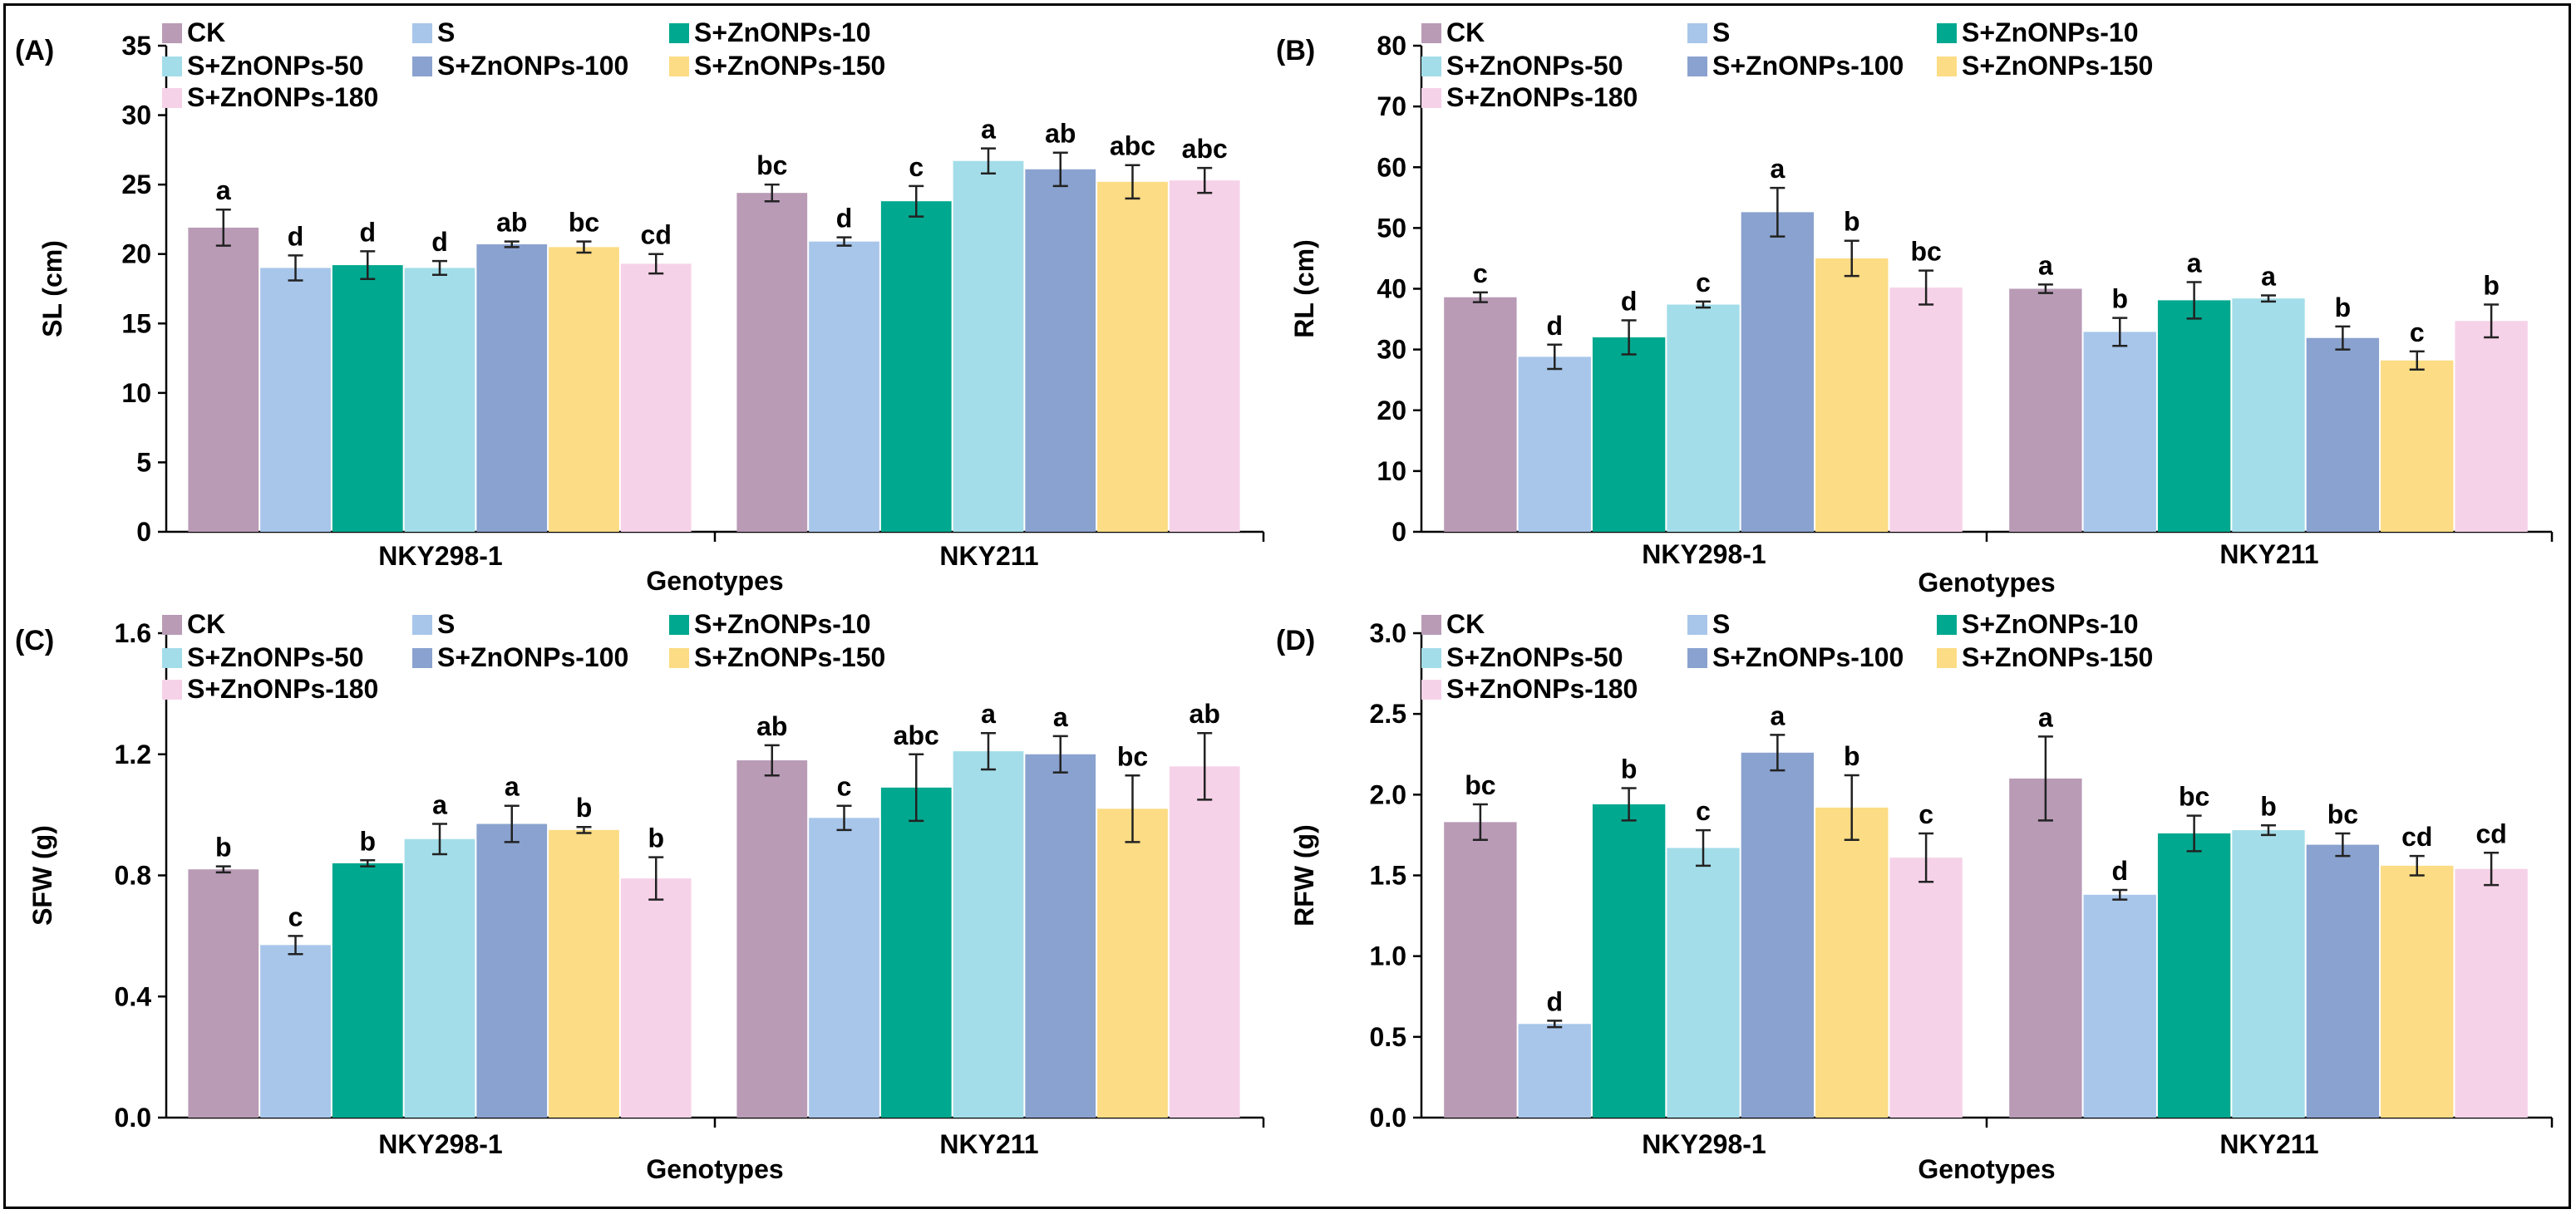 Image resolution: width=2576 pixels, height=1214 pixels. I want to click on legend-entry: S+ZnONPs-10, so click(782, 32).